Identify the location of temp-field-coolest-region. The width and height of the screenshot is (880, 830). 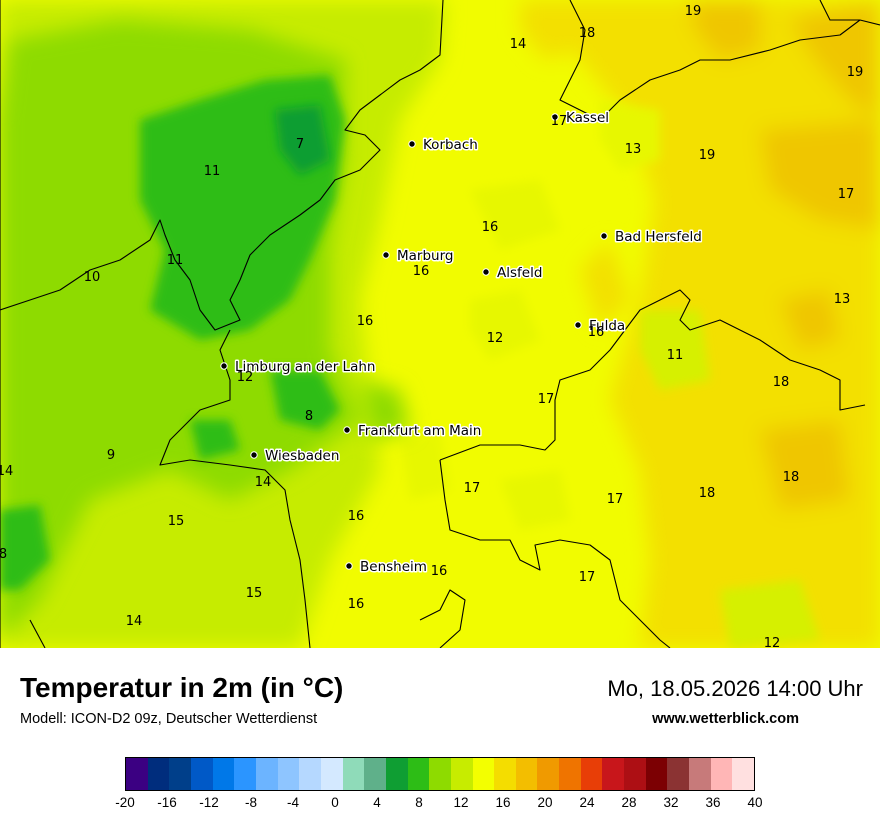
(302, 140).